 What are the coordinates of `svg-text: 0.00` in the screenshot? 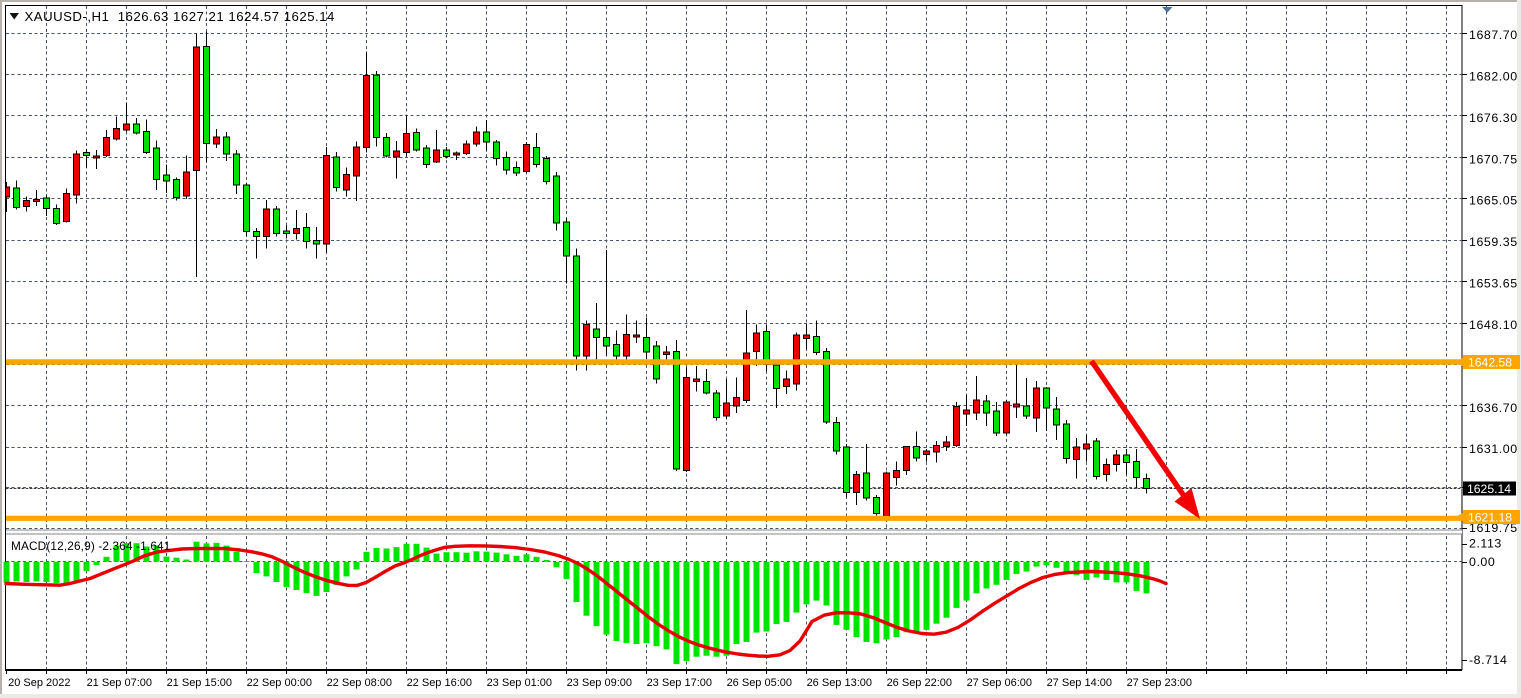 It's located at (1482, 562).